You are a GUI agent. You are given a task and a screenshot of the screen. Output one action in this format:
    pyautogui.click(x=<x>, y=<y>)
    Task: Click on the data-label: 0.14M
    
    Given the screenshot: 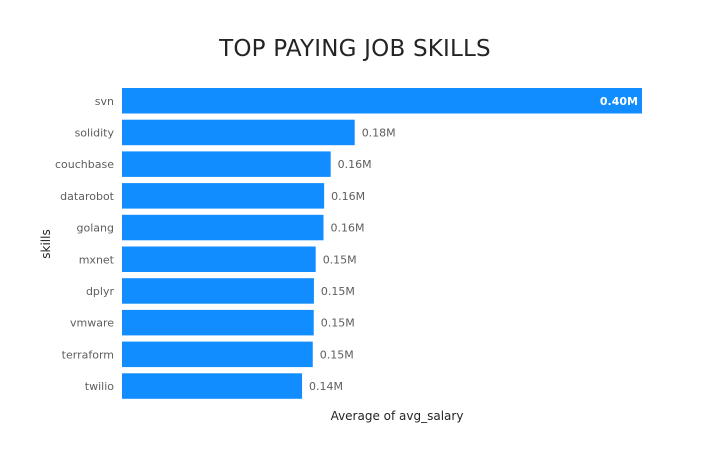 What is the action you would take?
    pyautogui.click(x=326, y=386)
    